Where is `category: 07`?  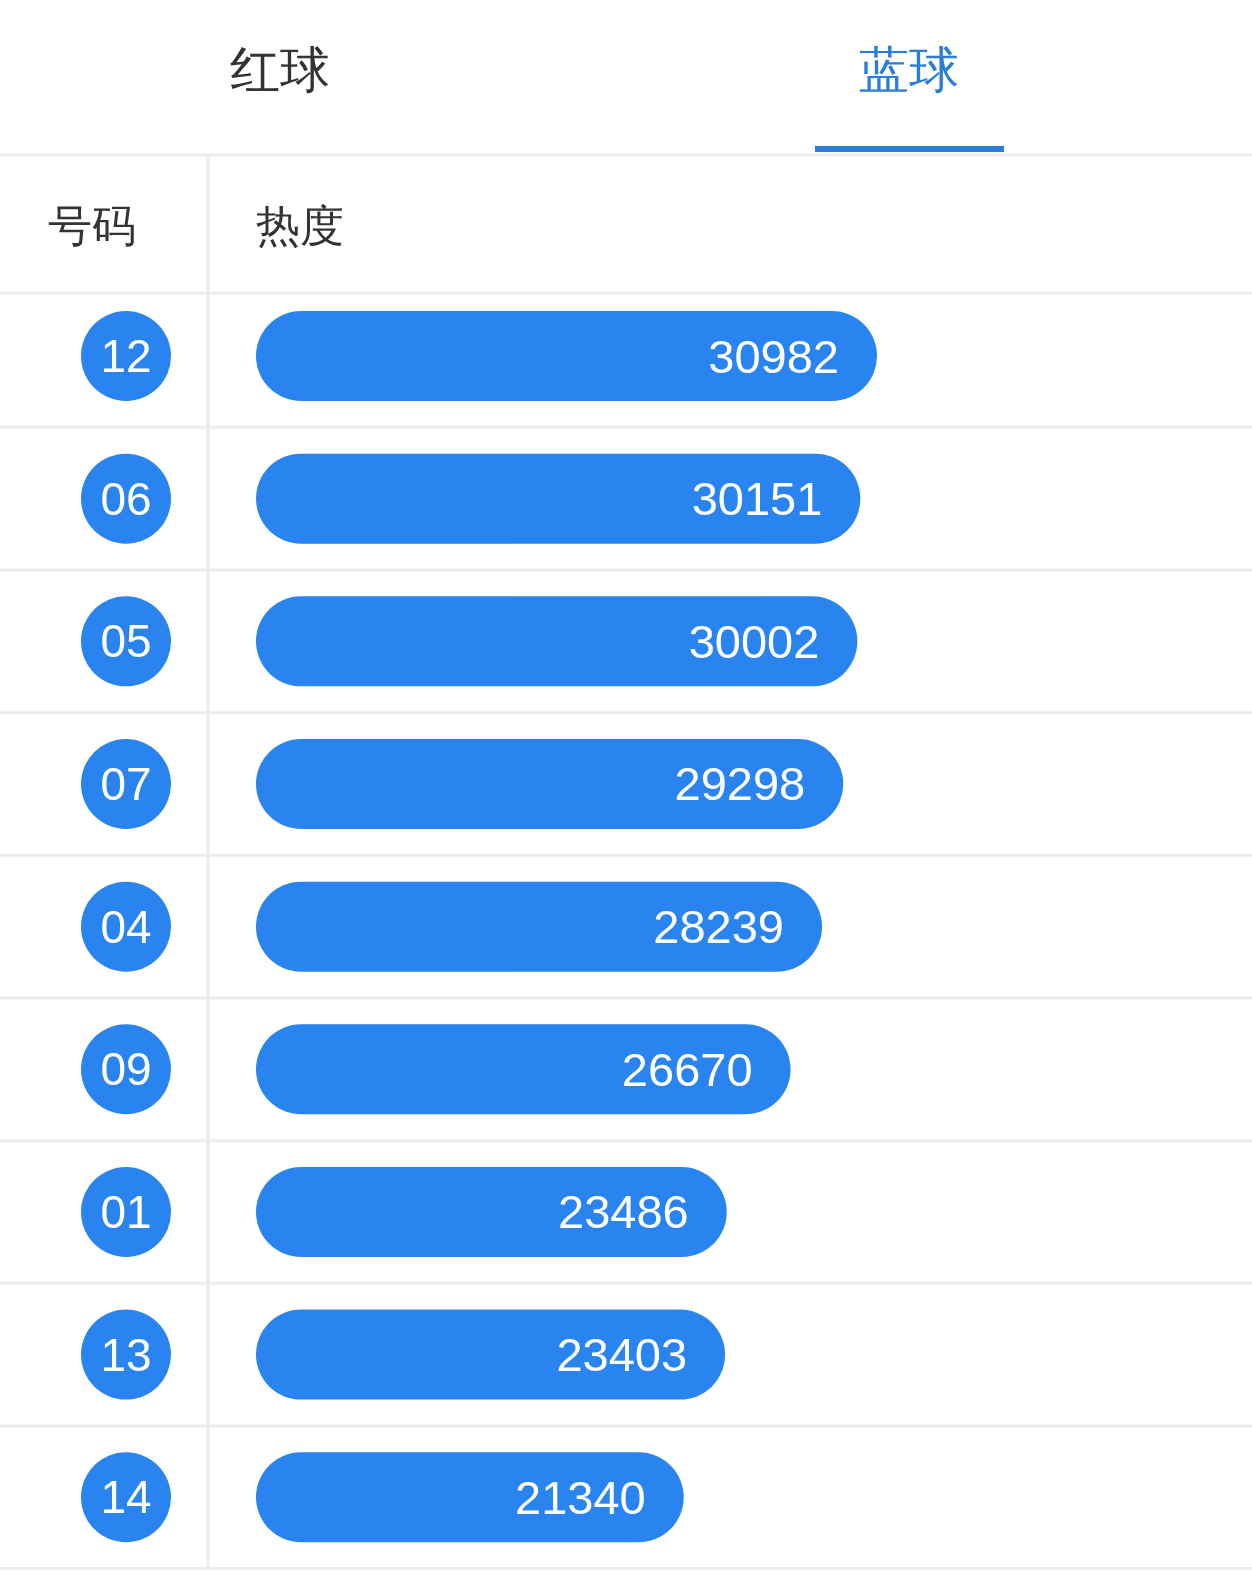
category: 07 is located at coordinates (126, 784).